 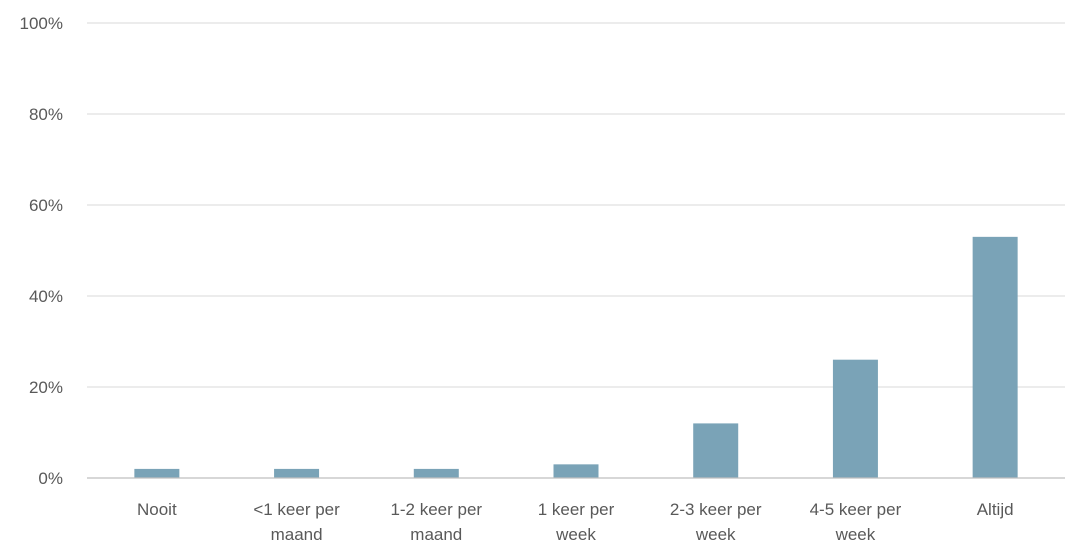 I want to click on x-tick-label: 1-2 keer per maand, so click(x=436, y=522).